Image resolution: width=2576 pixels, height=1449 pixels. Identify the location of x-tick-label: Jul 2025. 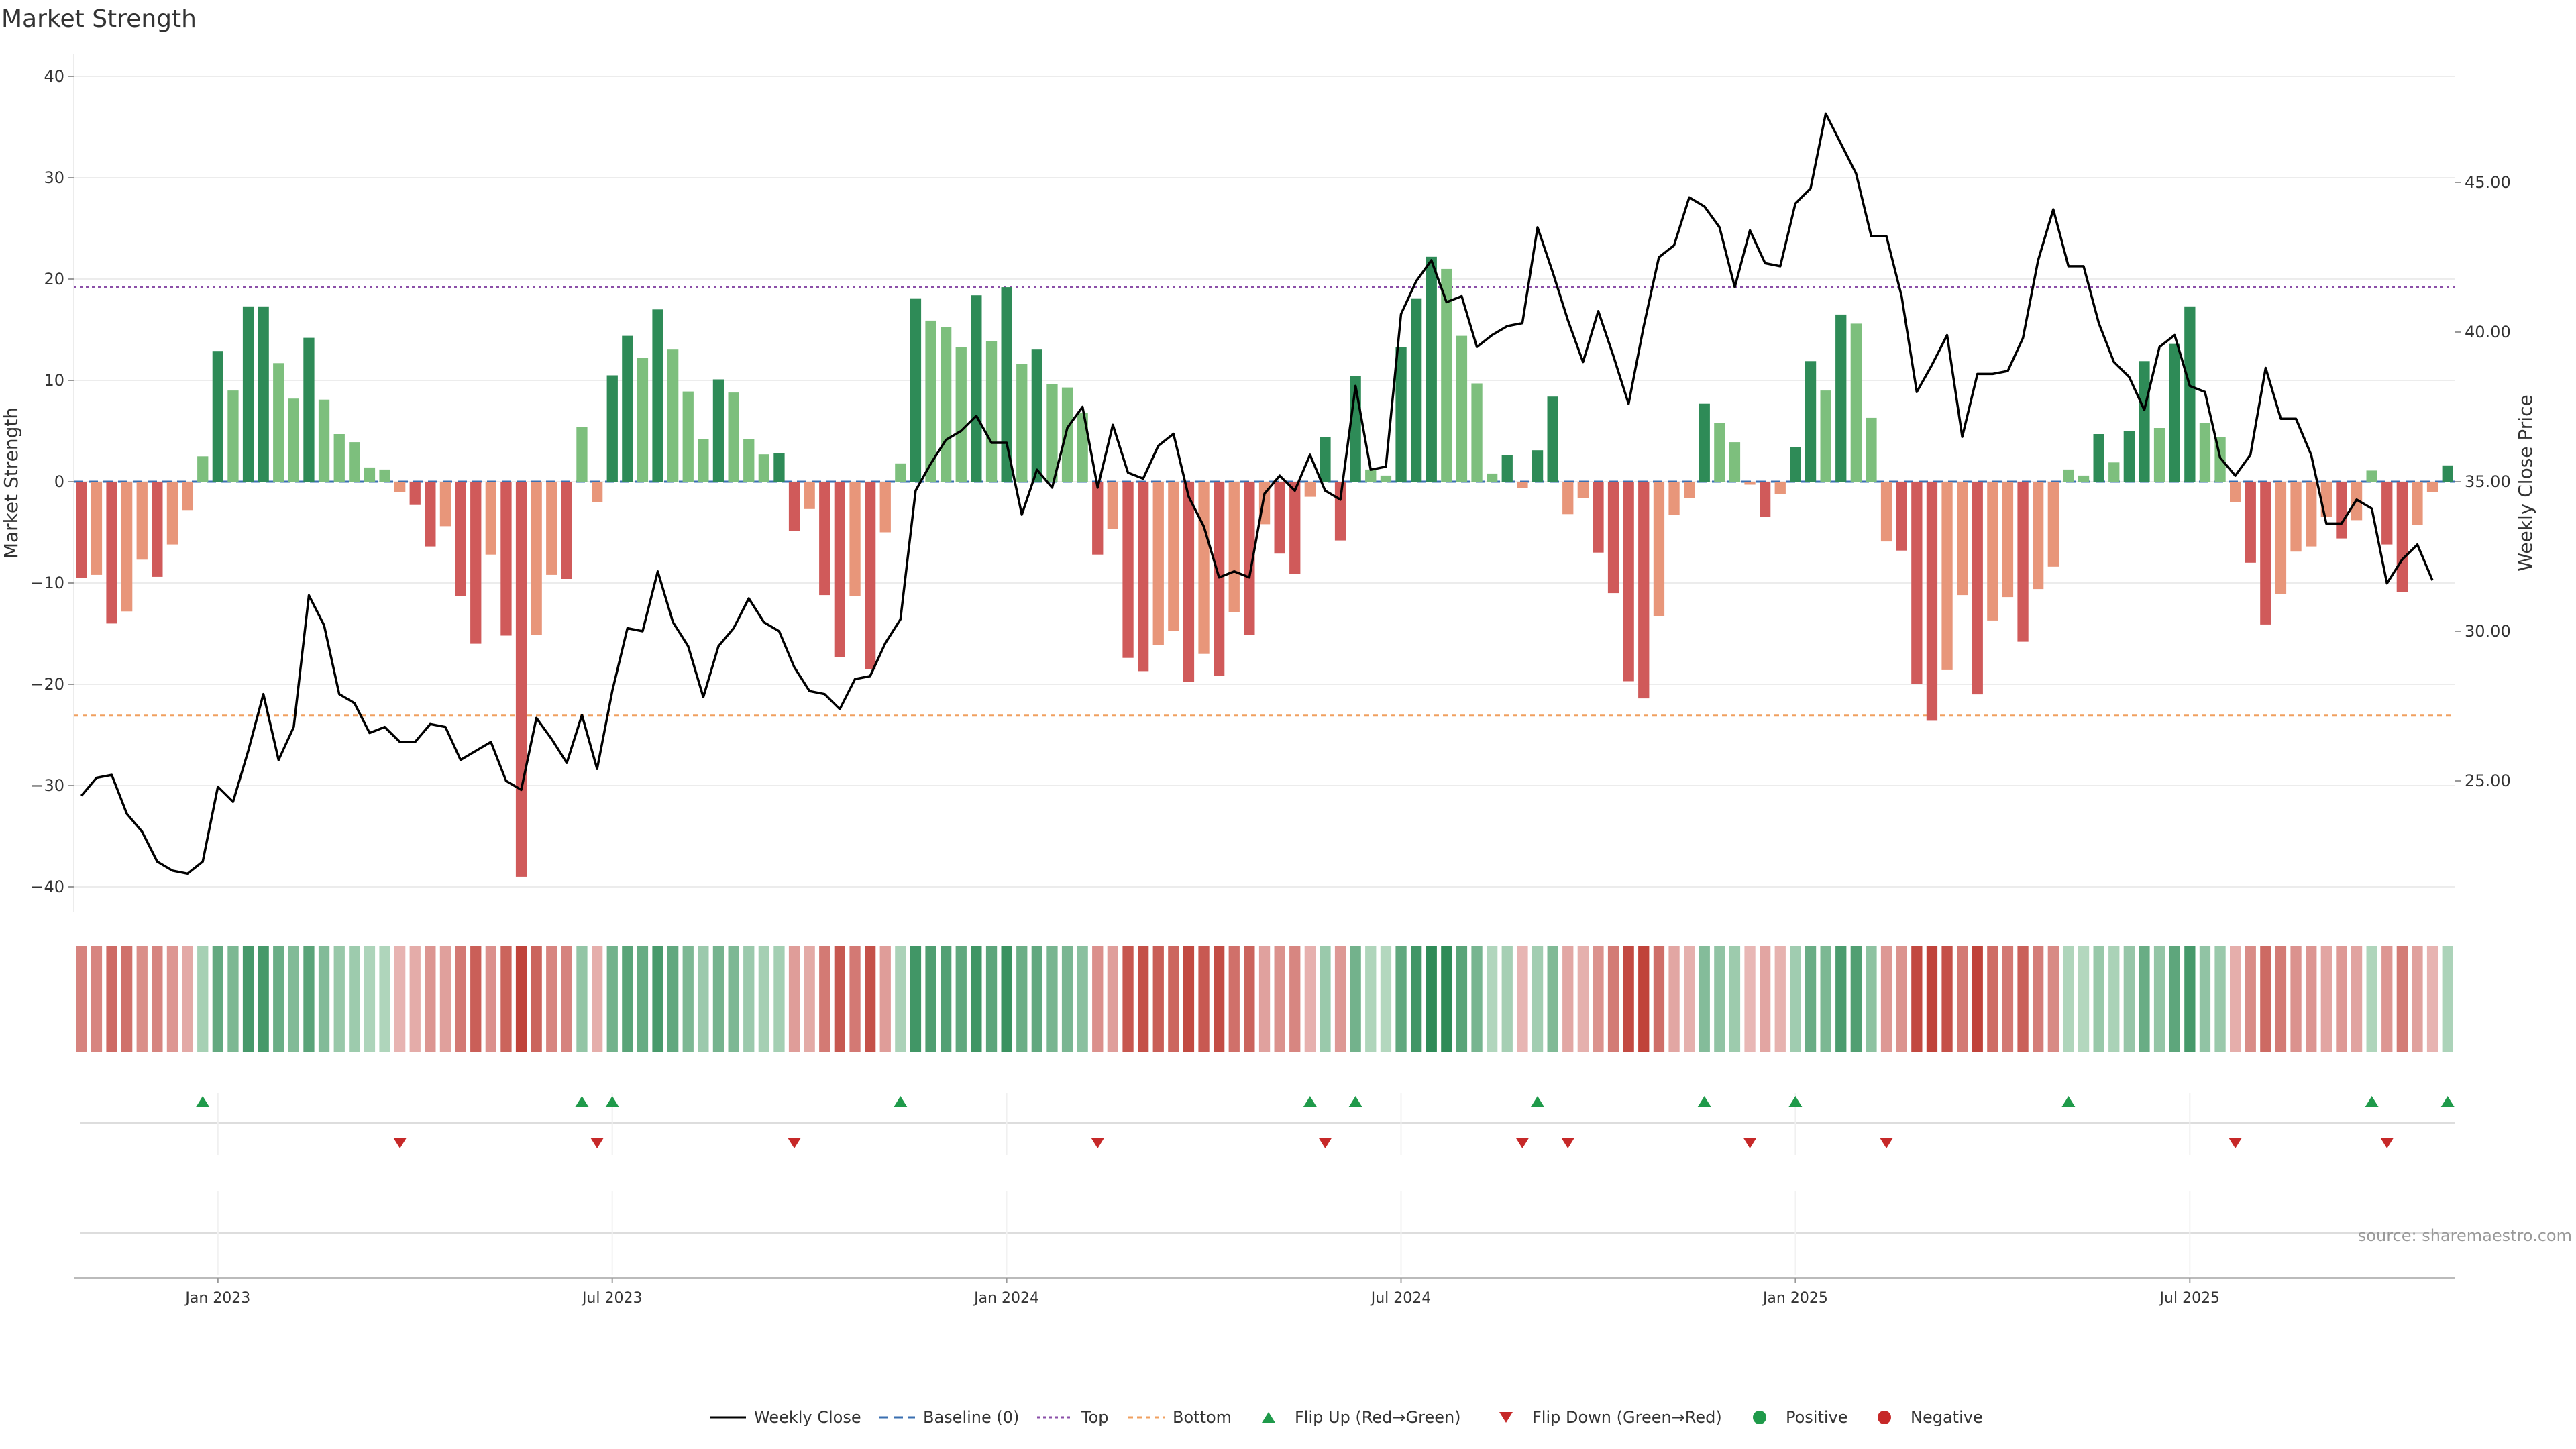
(2189, 1298).